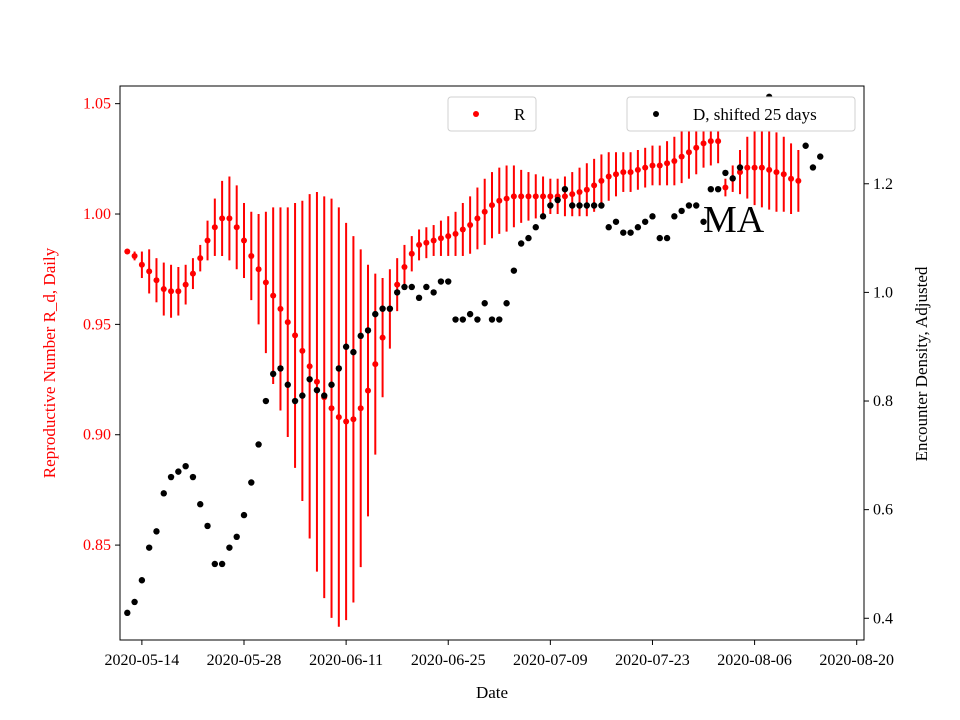  What do you see at coordinates (448, 660) in the screenshot?
I see `x-tick-label: 2020-06-25` at bounding box center [448, 660].